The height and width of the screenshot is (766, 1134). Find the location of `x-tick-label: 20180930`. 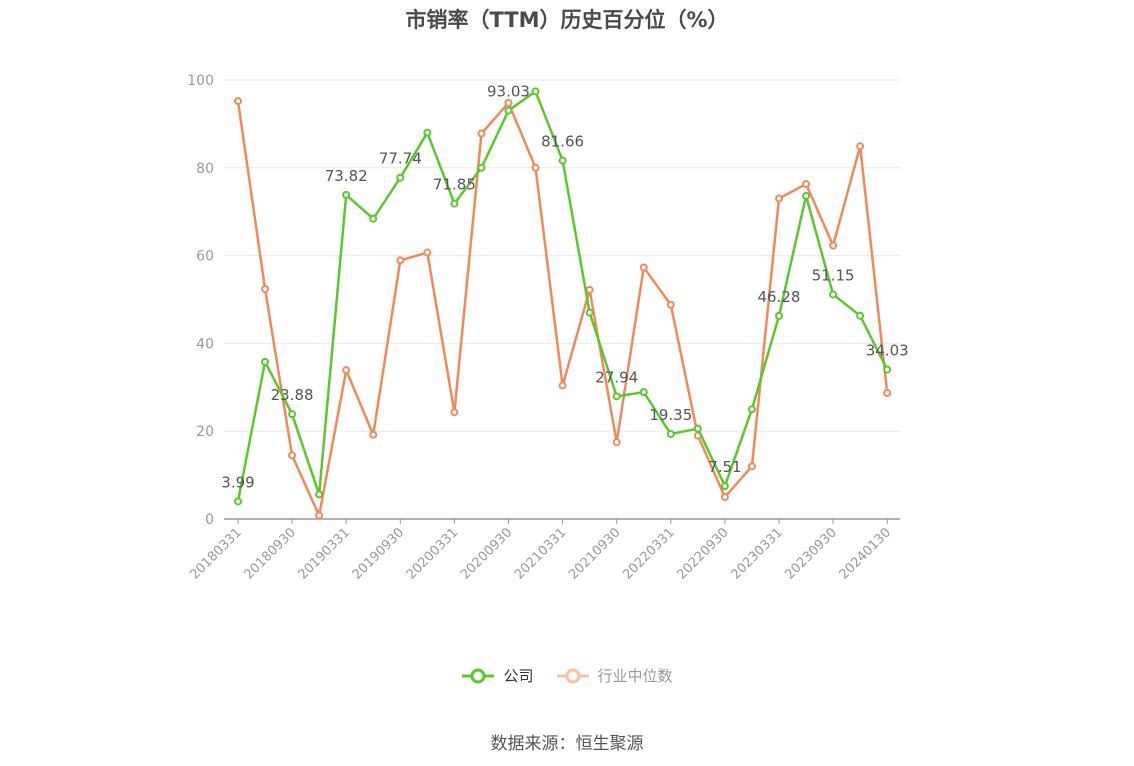

x-tick-label: 20180930 is located at coordinates (270, 553).